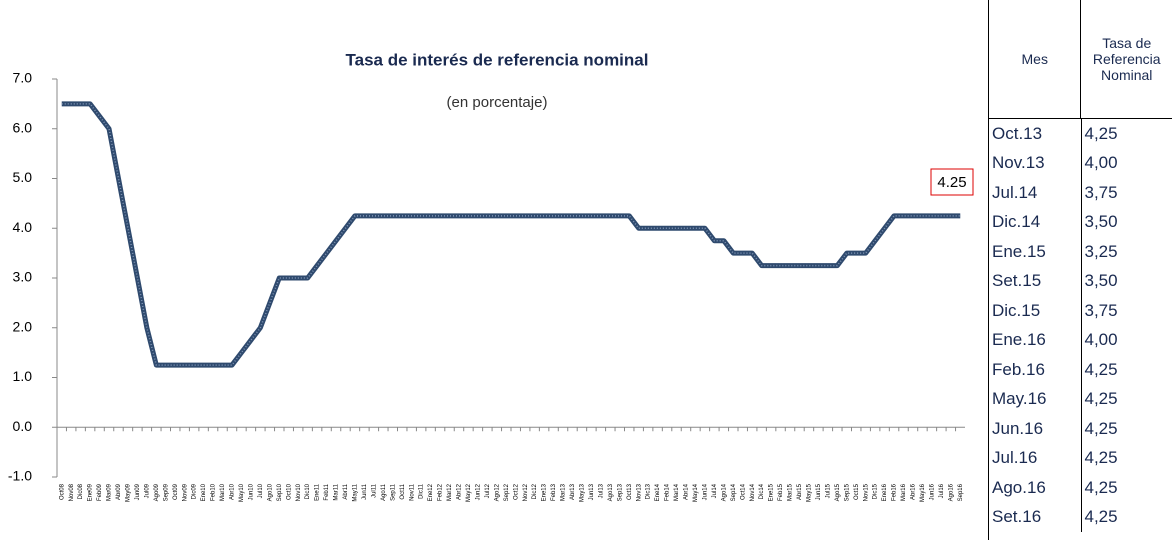  I want to click on x-tick-label: Jun14, so click(705, 491).